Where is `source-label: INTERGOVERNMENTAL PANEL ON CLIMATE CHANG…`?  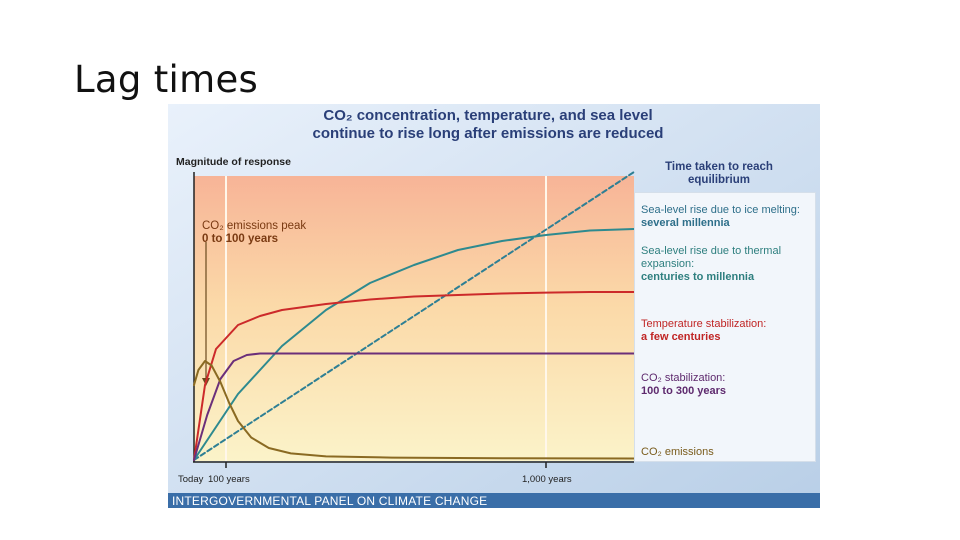
source-label: INTERGOVERNMENTAL PANEL ON CLIMATE CHANG… is located at coordinates (330, 501).